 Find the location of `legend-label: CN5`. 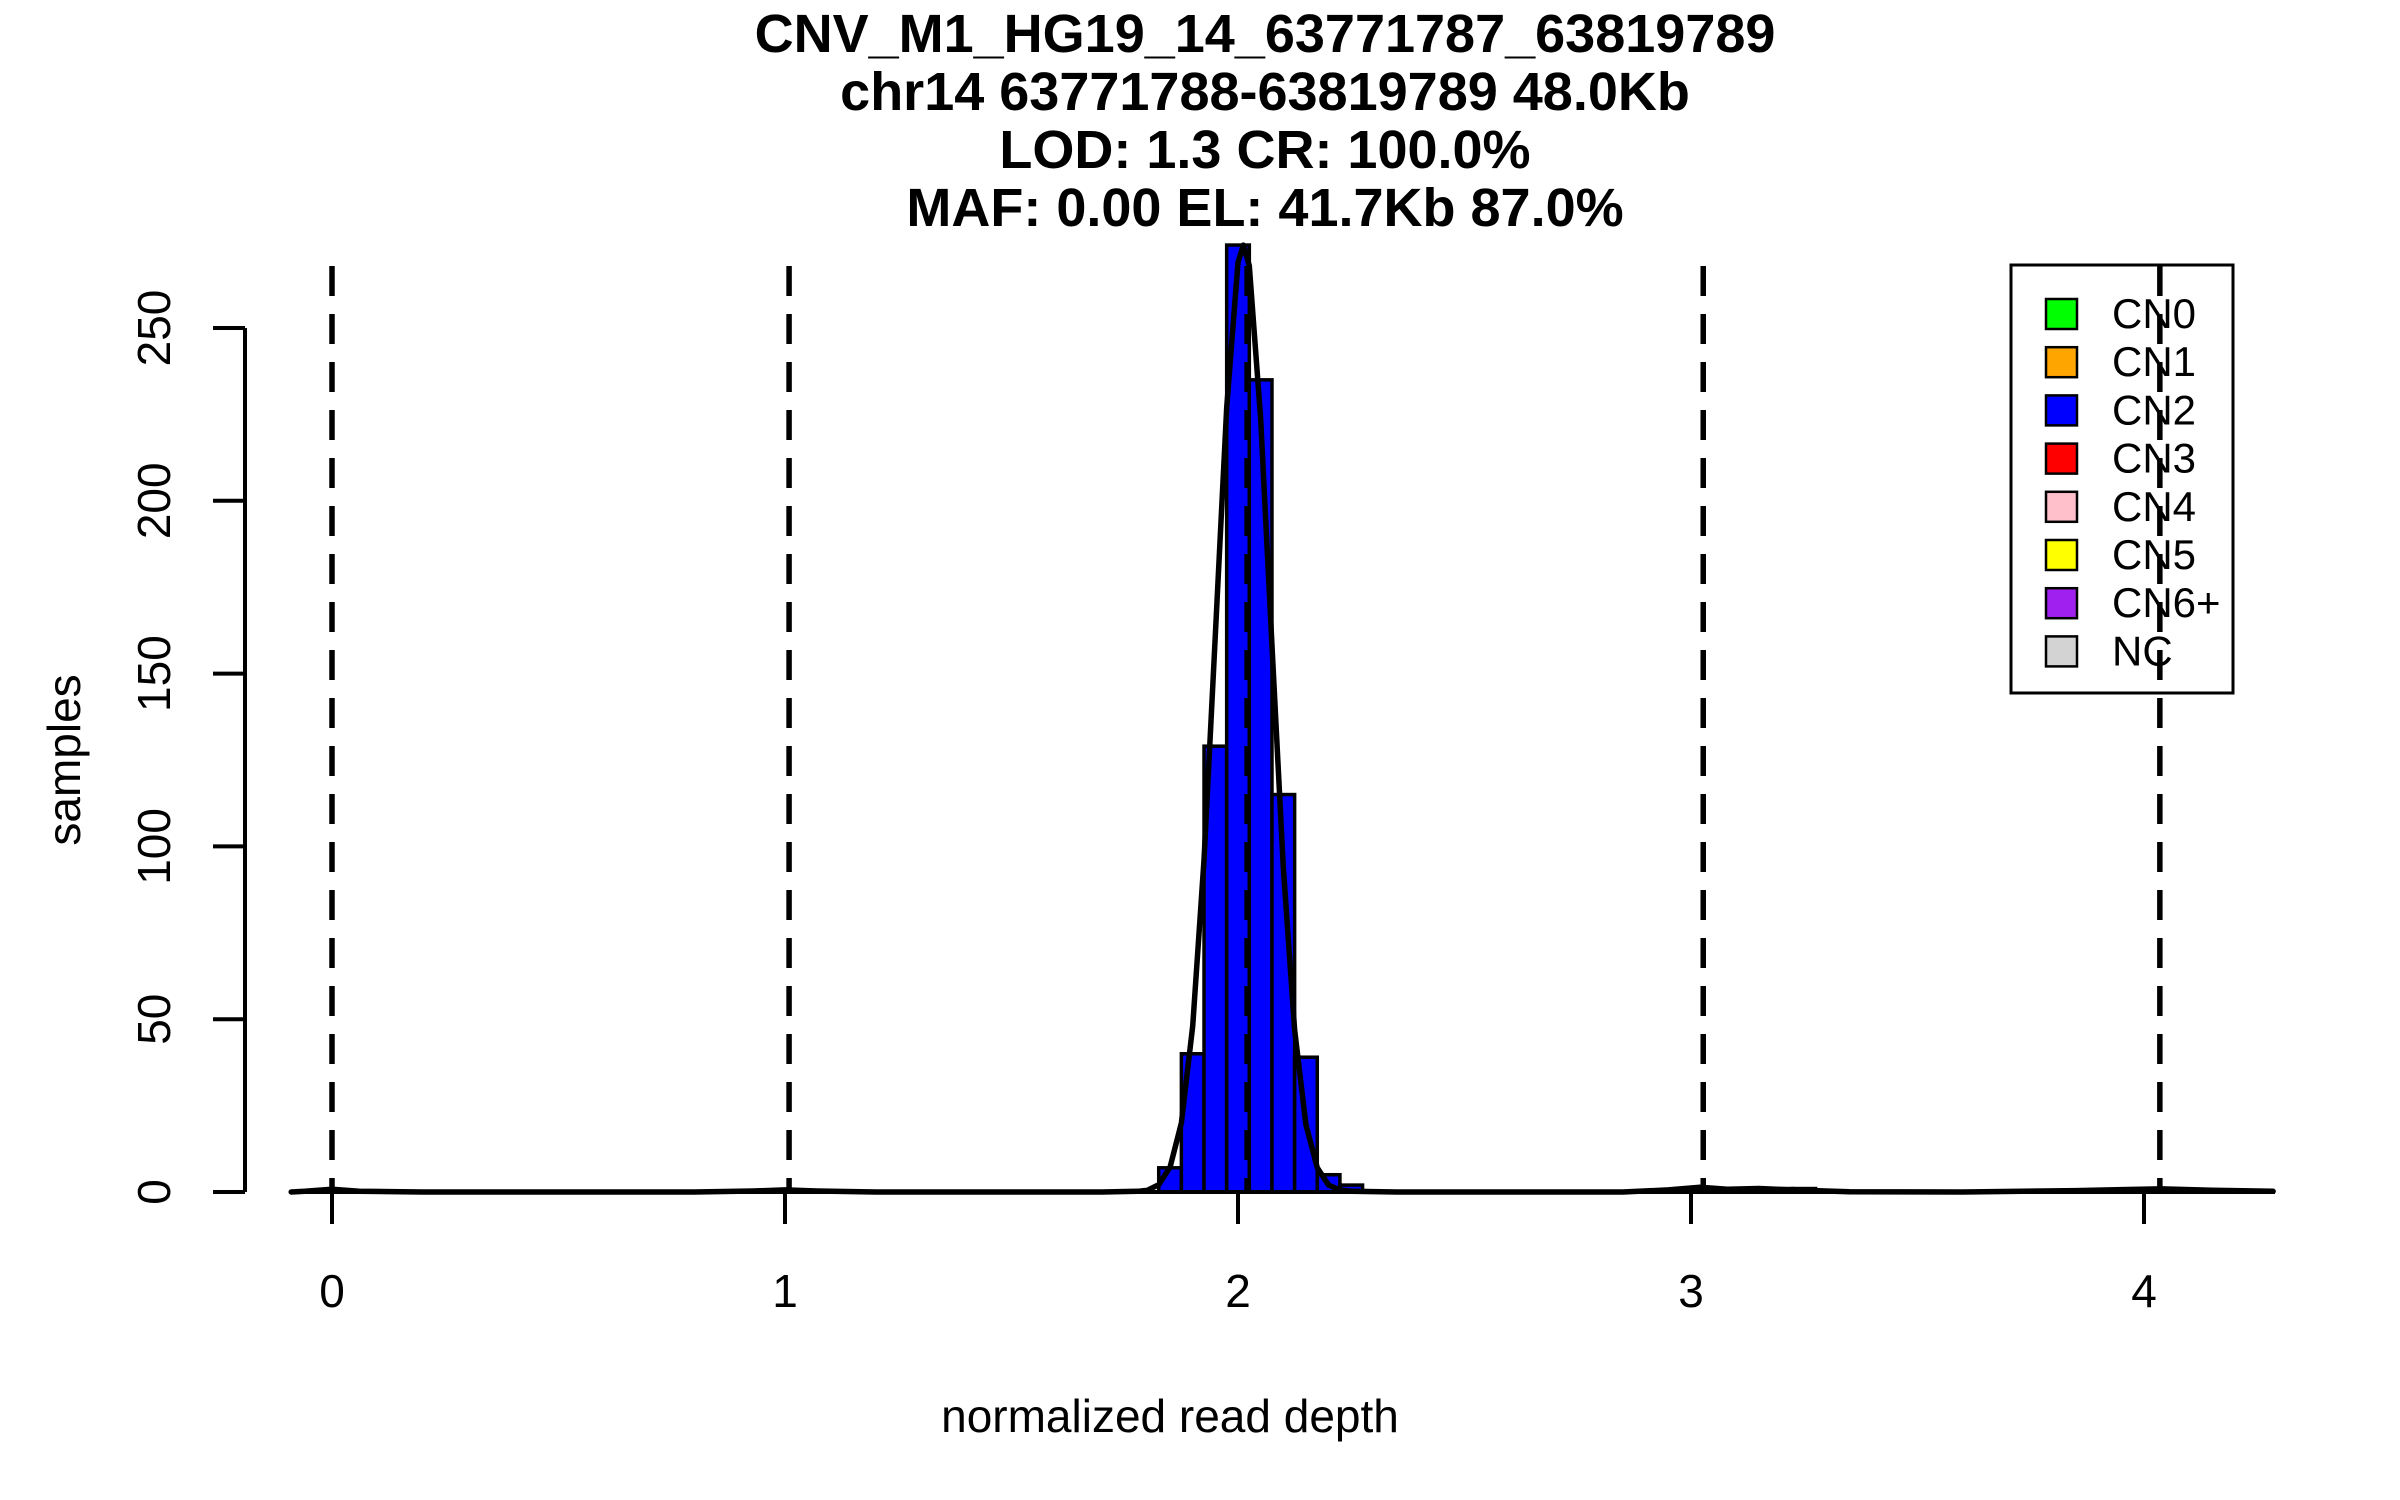

legend-label: CN5 is located at coordinates (2154, 554).